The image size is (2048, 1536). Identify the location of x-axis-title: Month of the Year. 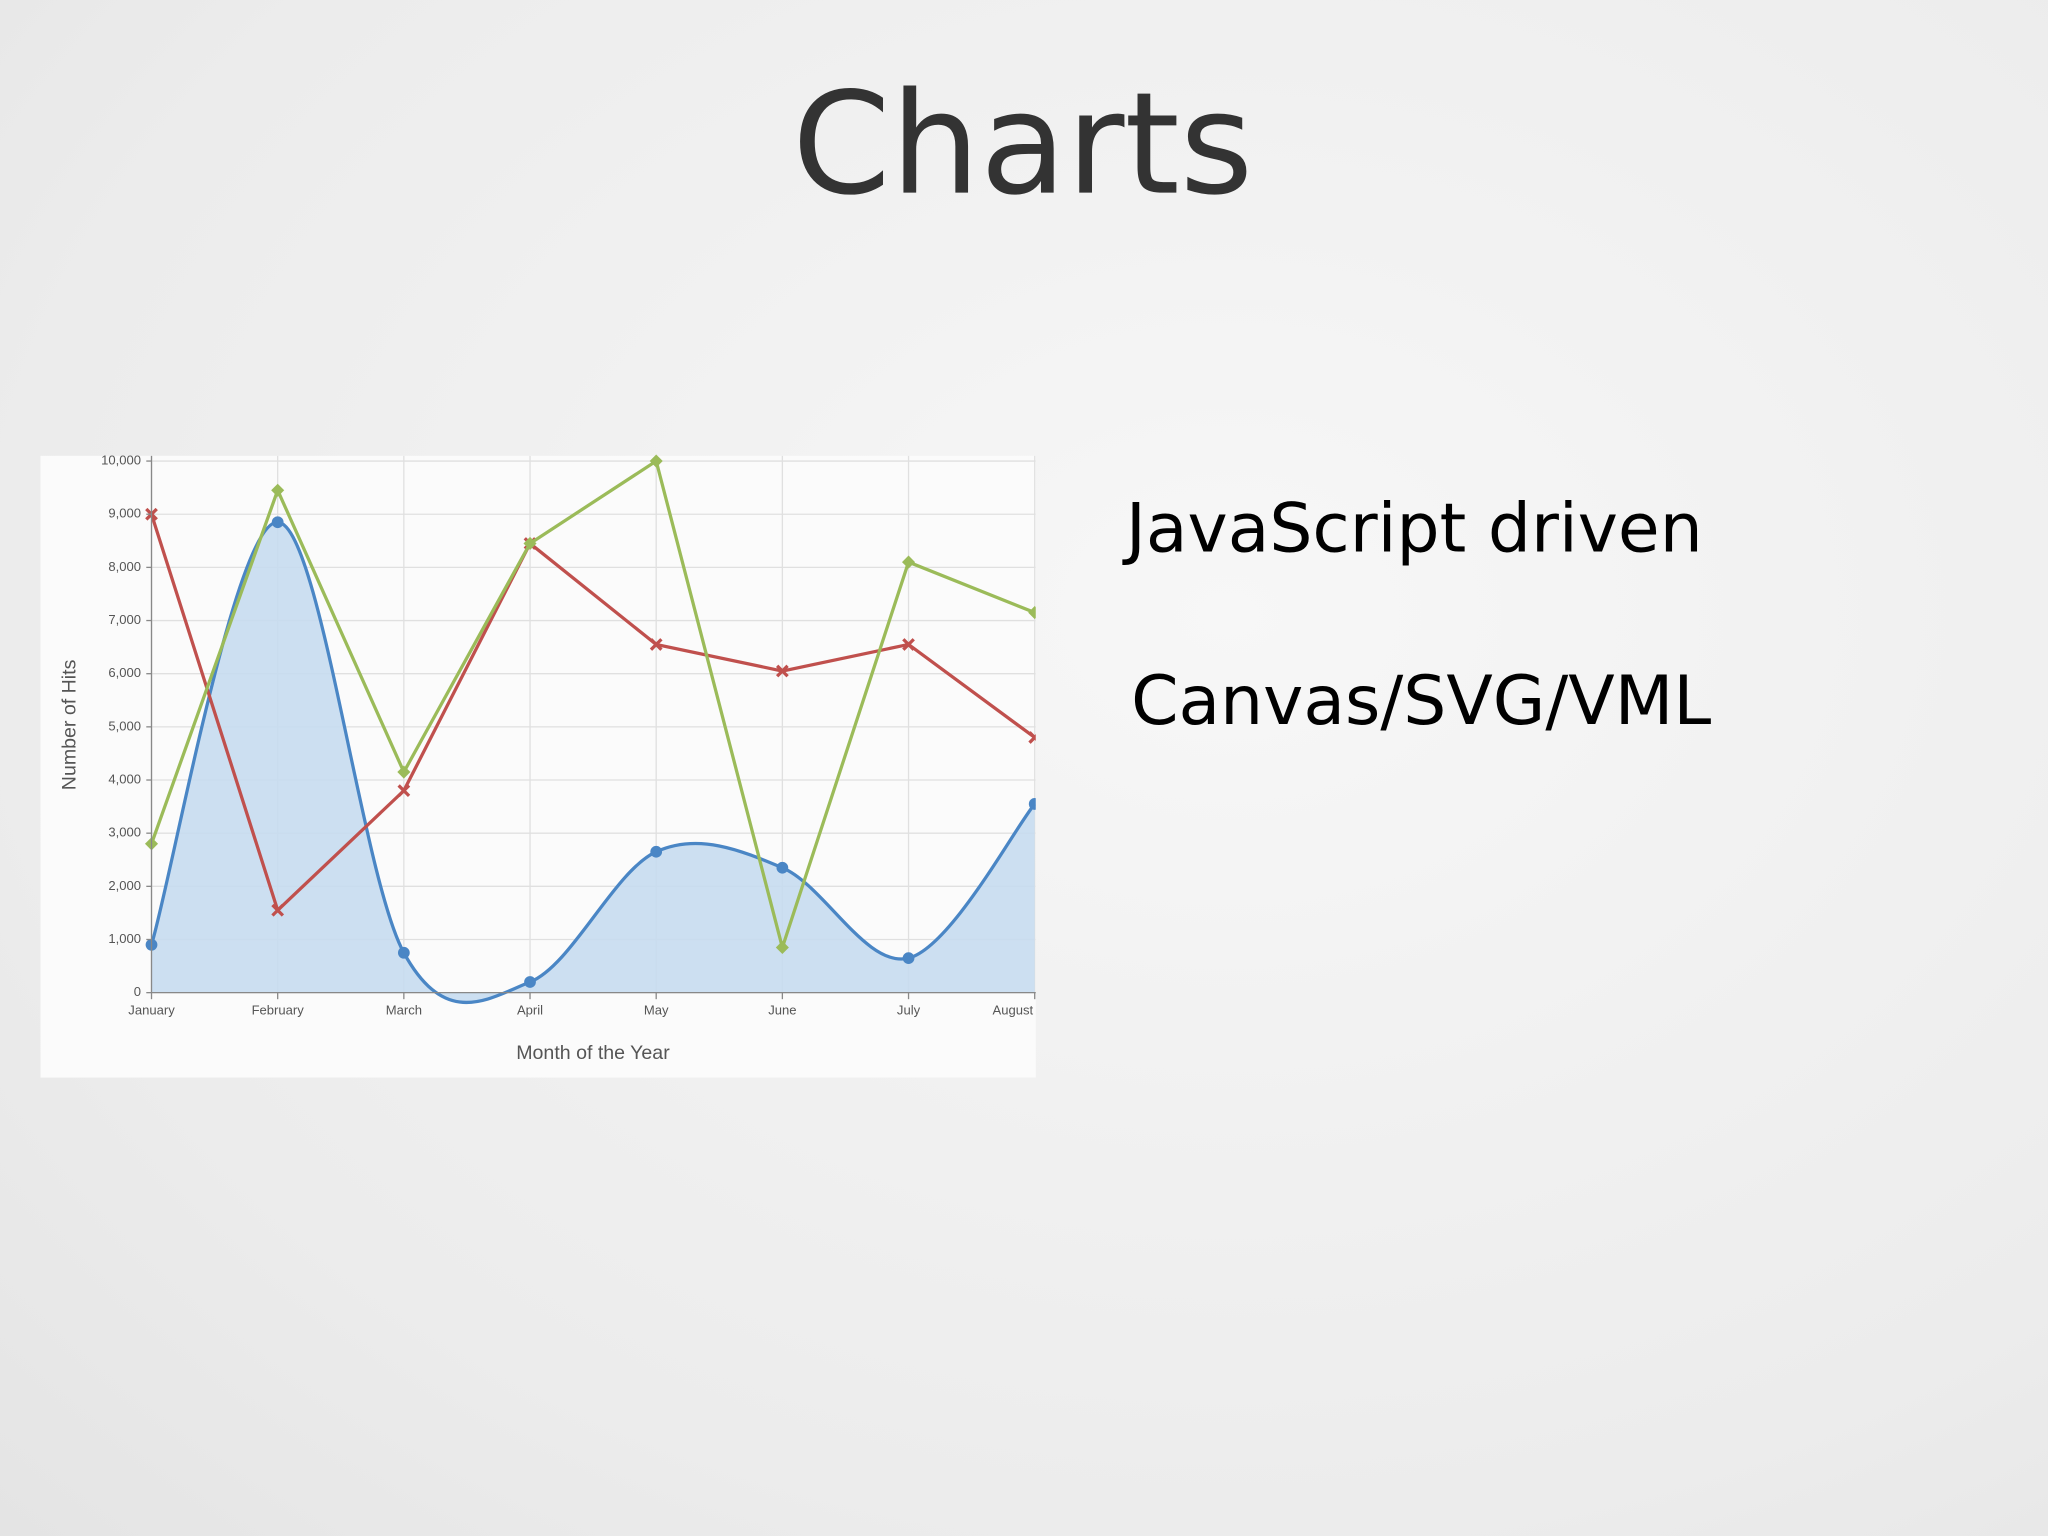
(593, 1053).